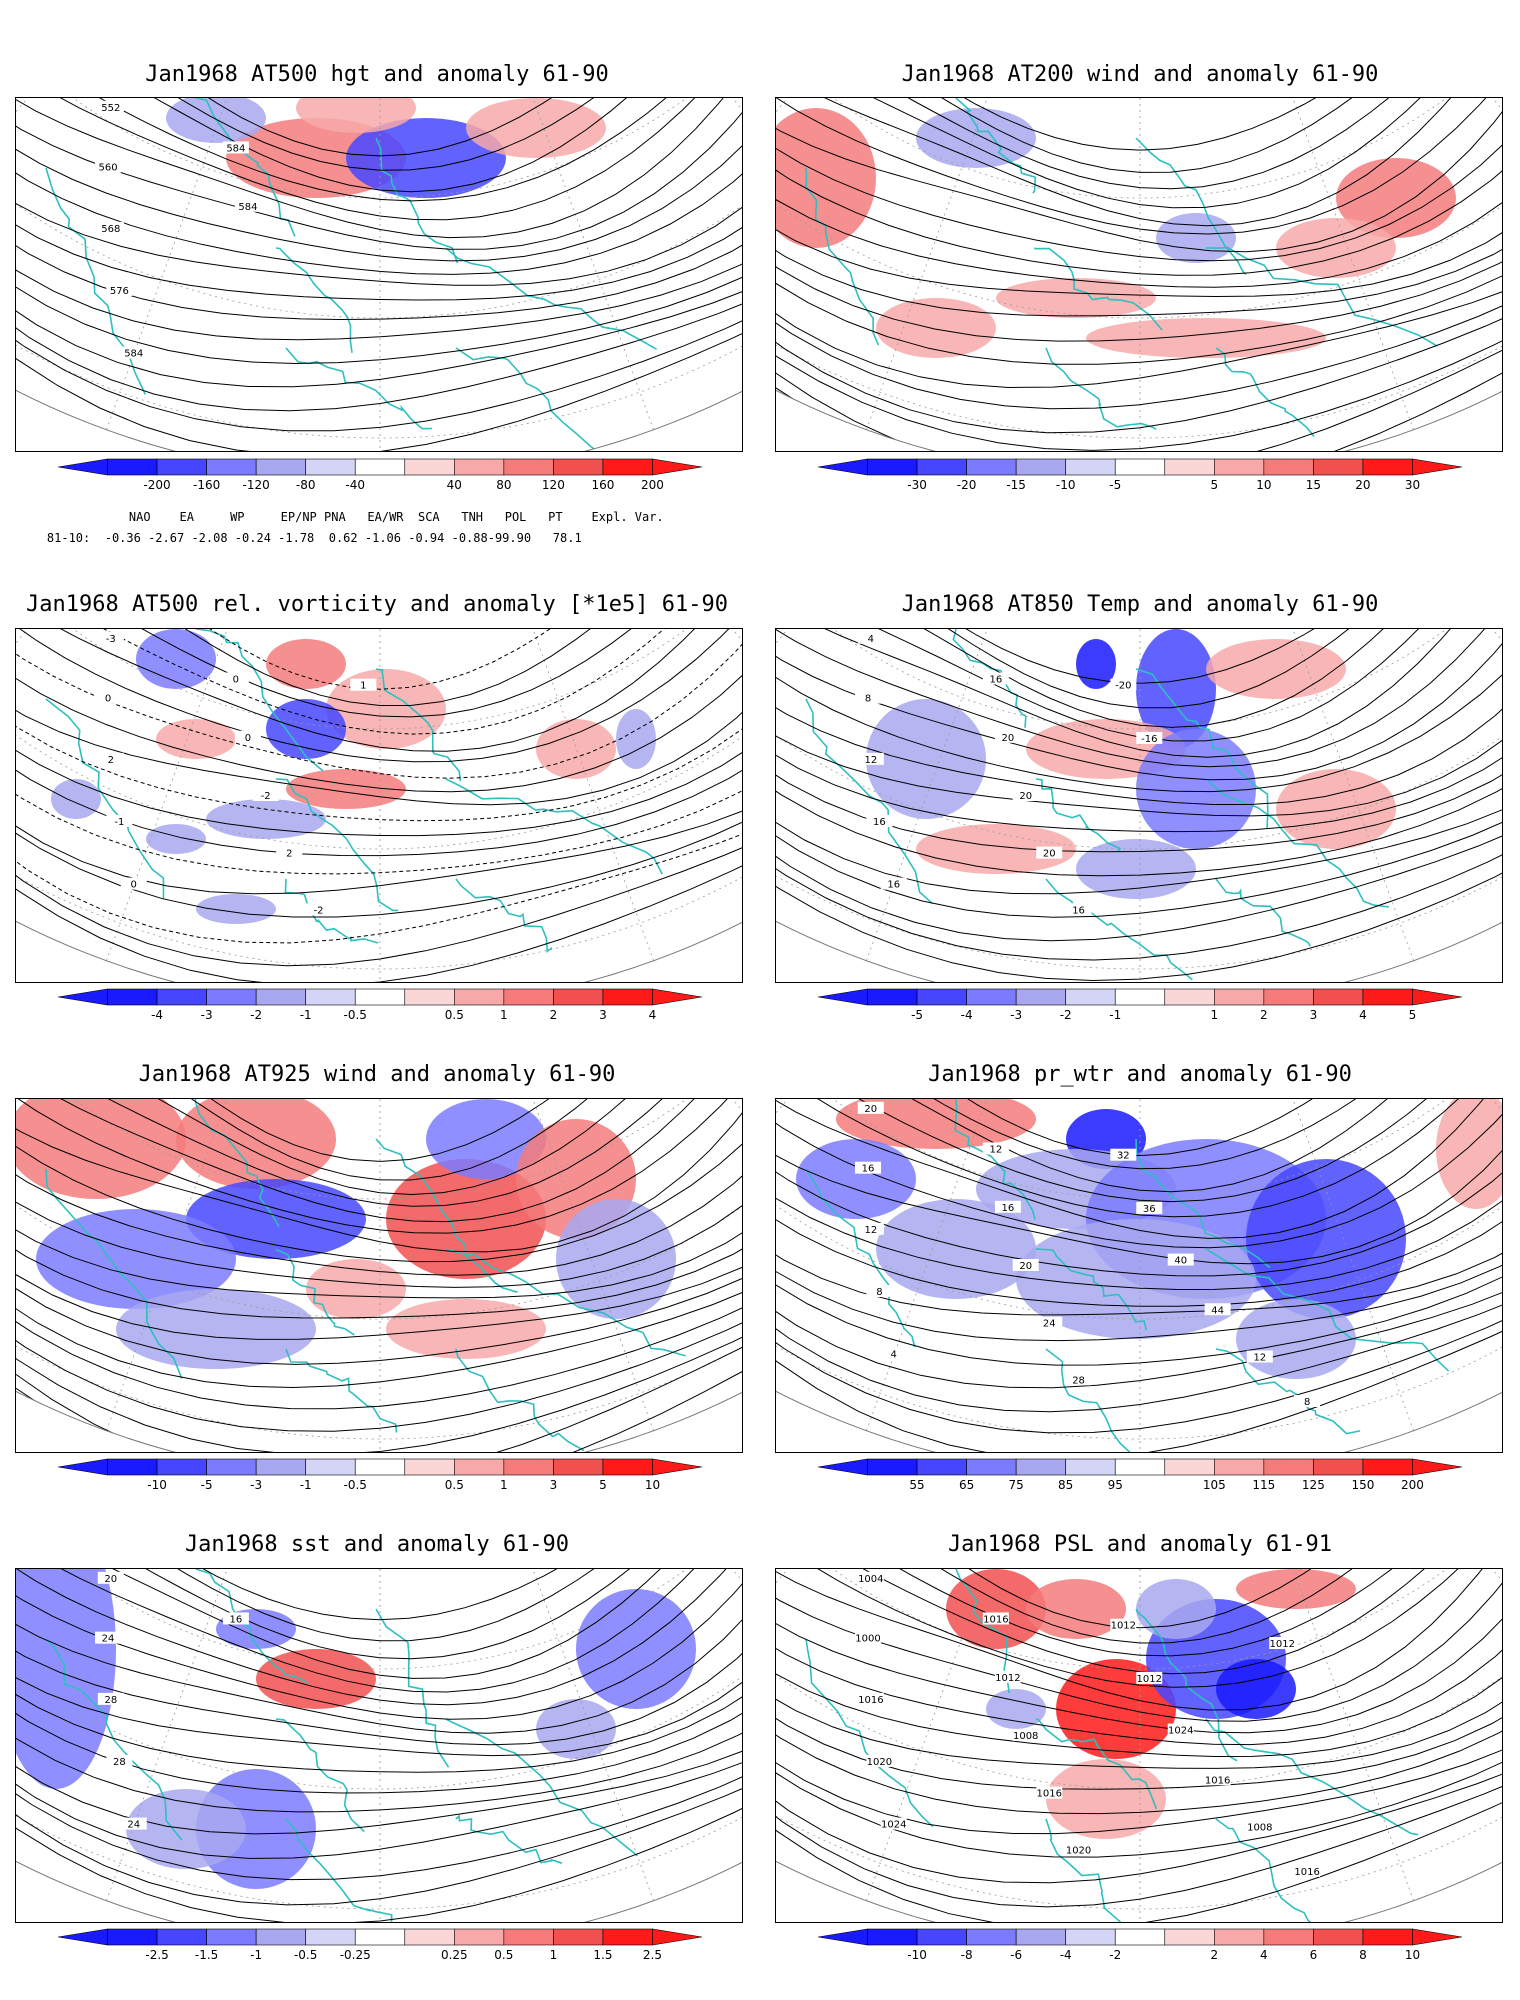 This screenshot has width=1520, height=2000. What do you see at coordinates (1049, 1324) in the screenshot?
I see `contour-label: 24` at bounding box center [1049, 1324].